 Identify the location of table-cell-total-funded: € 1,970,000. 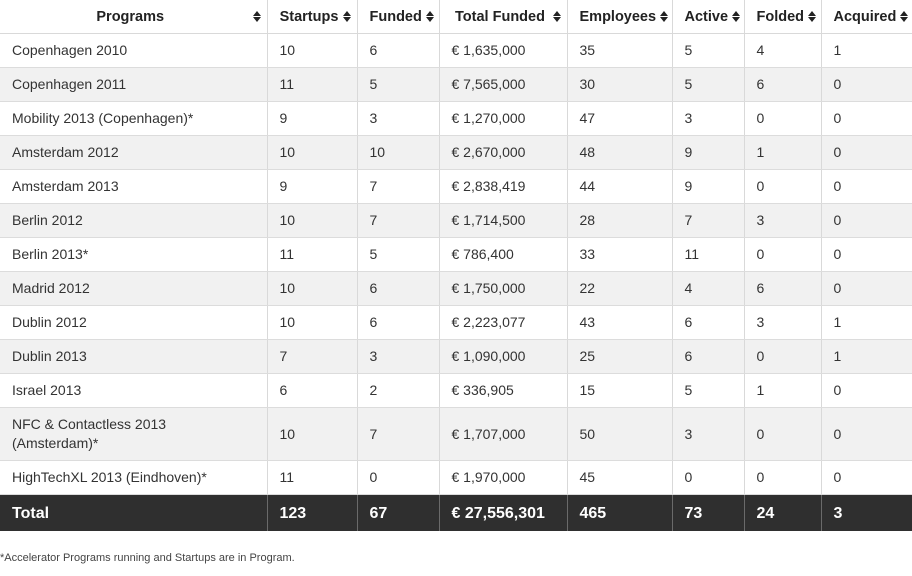
(503, 477).